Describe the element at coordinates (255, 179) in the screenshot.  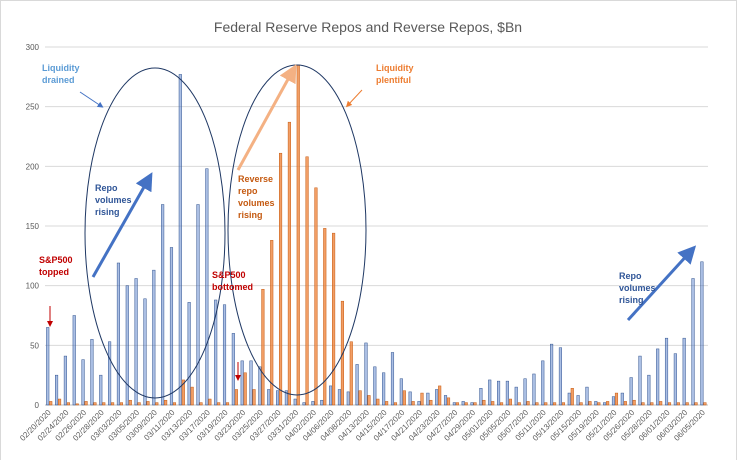
I see `annotation: Reverse` at that location.